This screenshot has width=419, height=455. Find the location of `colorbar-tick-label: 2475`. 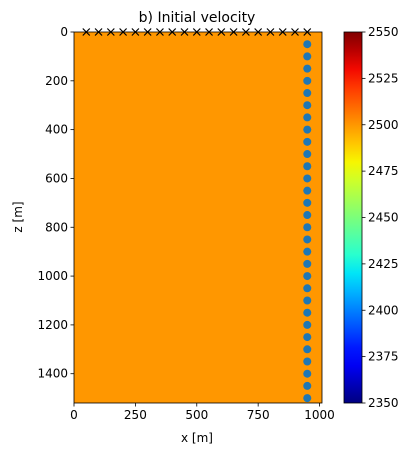

colorbar-tick-label: 2475 is located at coordinates (383, 171).